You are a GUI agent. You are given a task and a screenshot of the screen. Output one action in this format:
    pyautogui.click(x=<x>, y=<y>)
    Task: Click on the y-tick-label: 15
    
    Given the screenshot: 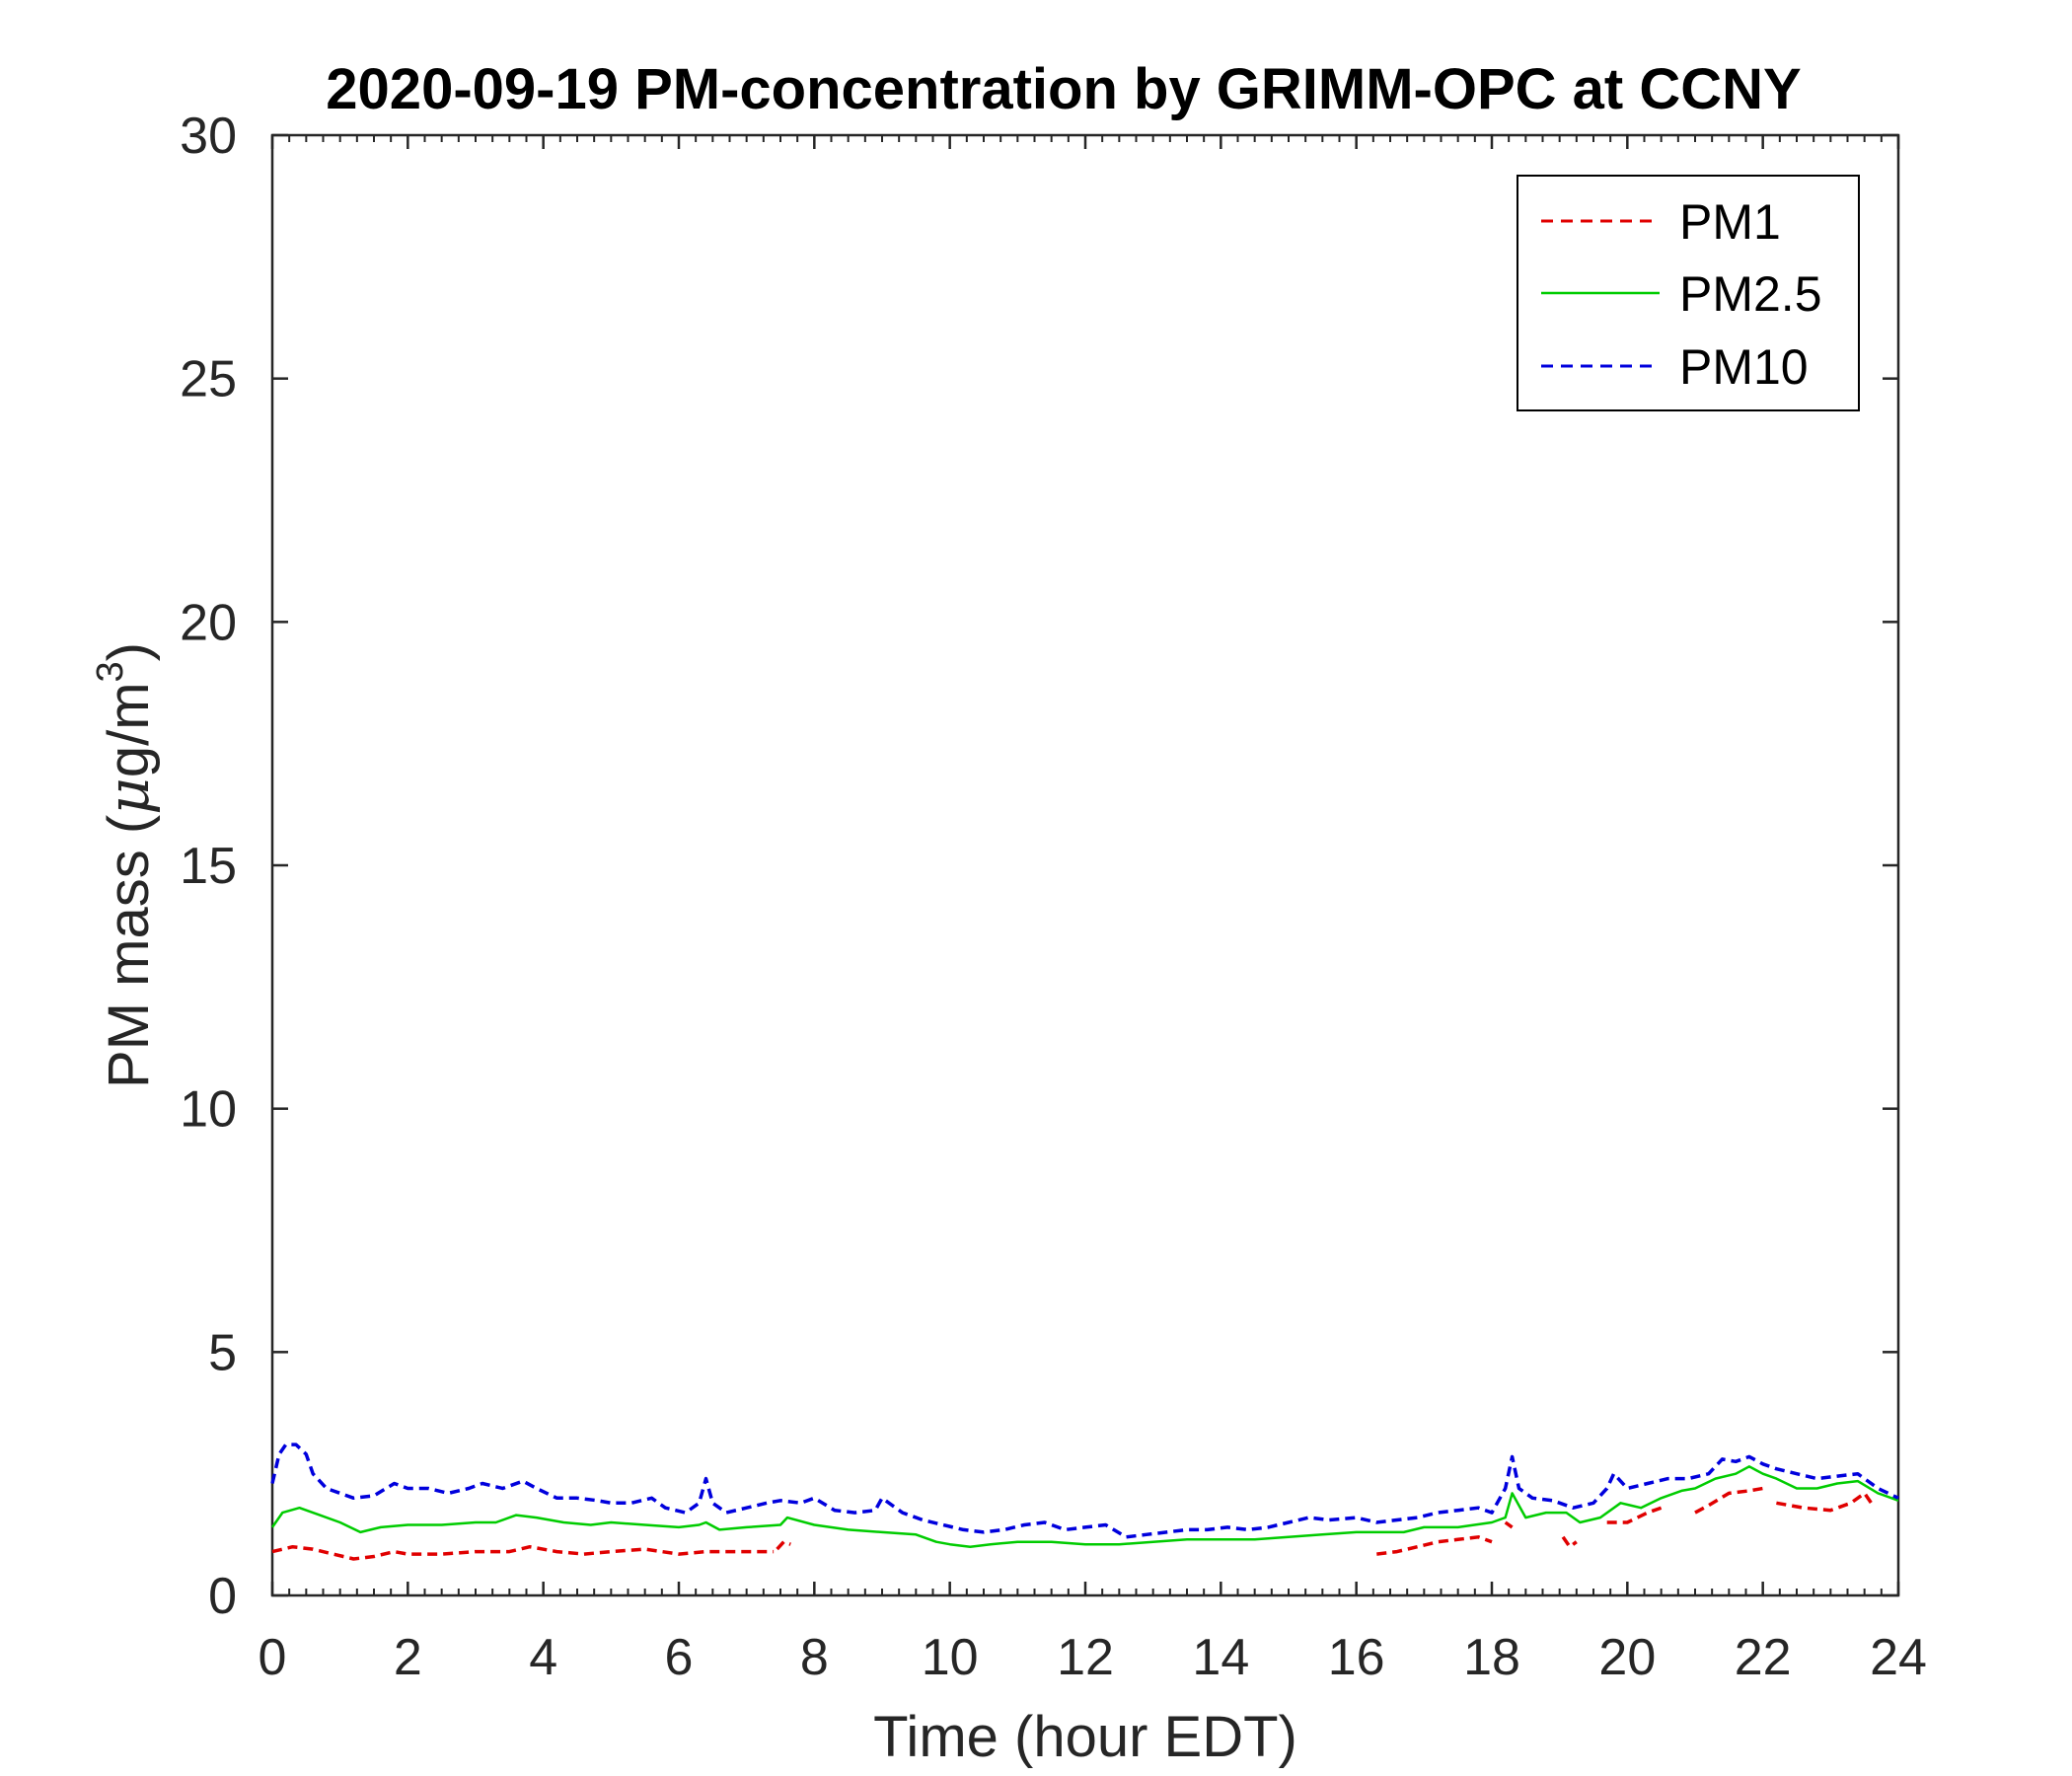 What is the action you would take?
    pyautogui.click(x=209, y=866)
    